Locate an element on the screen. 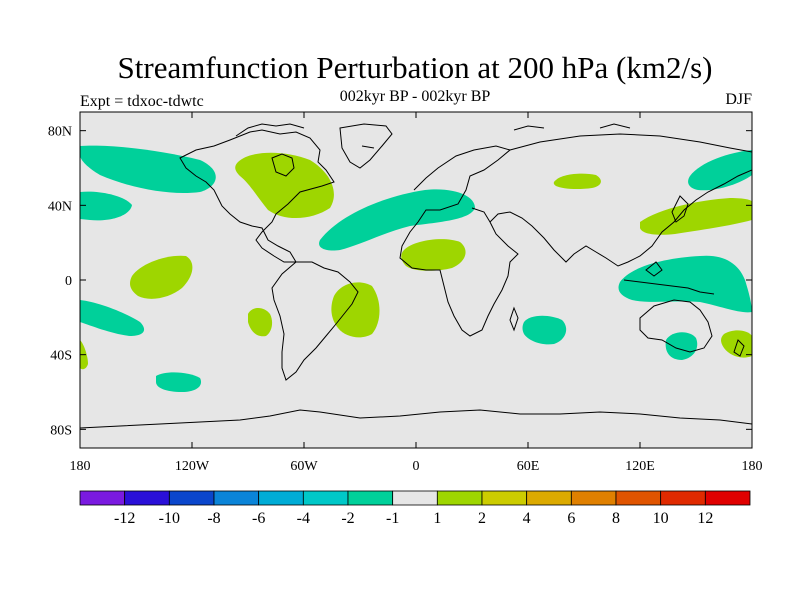 This screenshot has height=600, width=800. north-pacific-west is located at coordinates (106, 206).